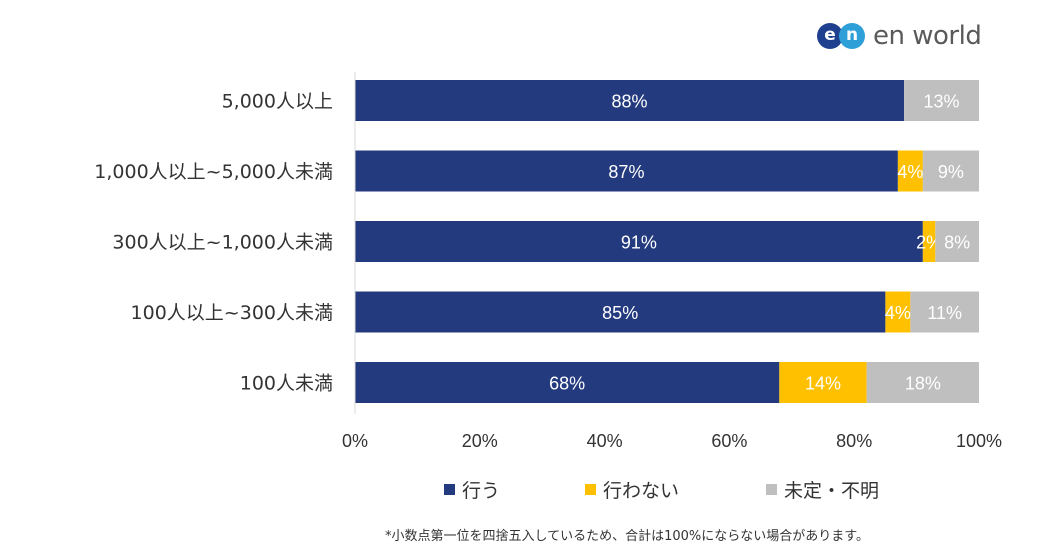 Image resolution: width=1064 pixels, height=554 pixels. I want to click on data-label: 13%, so click(942, 102).